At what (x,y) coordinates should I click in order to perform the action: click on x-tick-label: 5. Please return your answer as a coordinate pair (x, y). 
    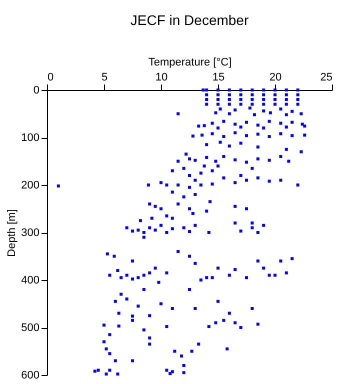
    Looking at the image, I should click on (104, 78).